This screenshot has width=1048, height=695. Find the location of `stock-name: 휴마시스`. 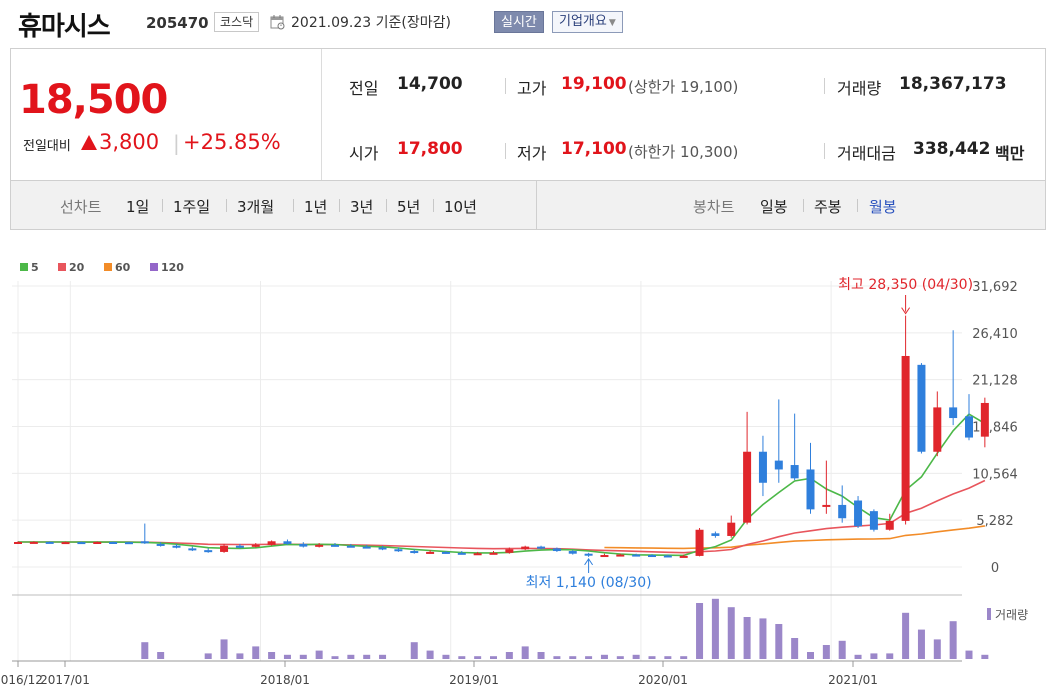

stock-name: 휴마시스 is located at coordinates (64, 27).